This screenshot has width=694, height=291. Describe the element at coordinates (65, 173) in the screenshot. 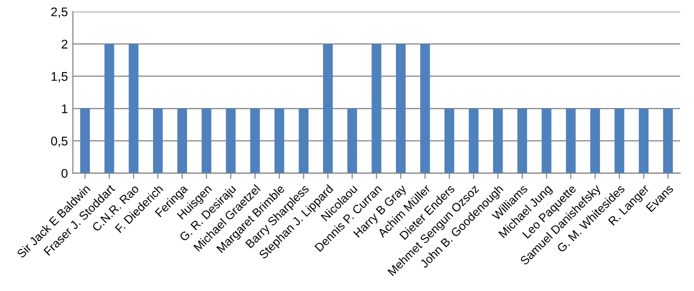

I see `y-tick-label: 0` at that location.